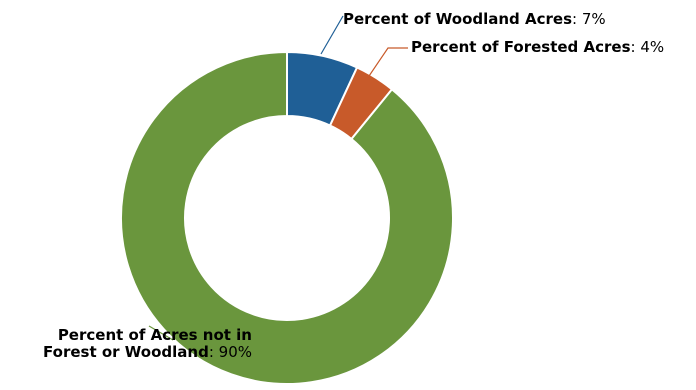  What do you see at coordinates (387, 63) in the screenshot?
I see `leader-line-percent-of-forested-acres` at bounding box center [387, 63].